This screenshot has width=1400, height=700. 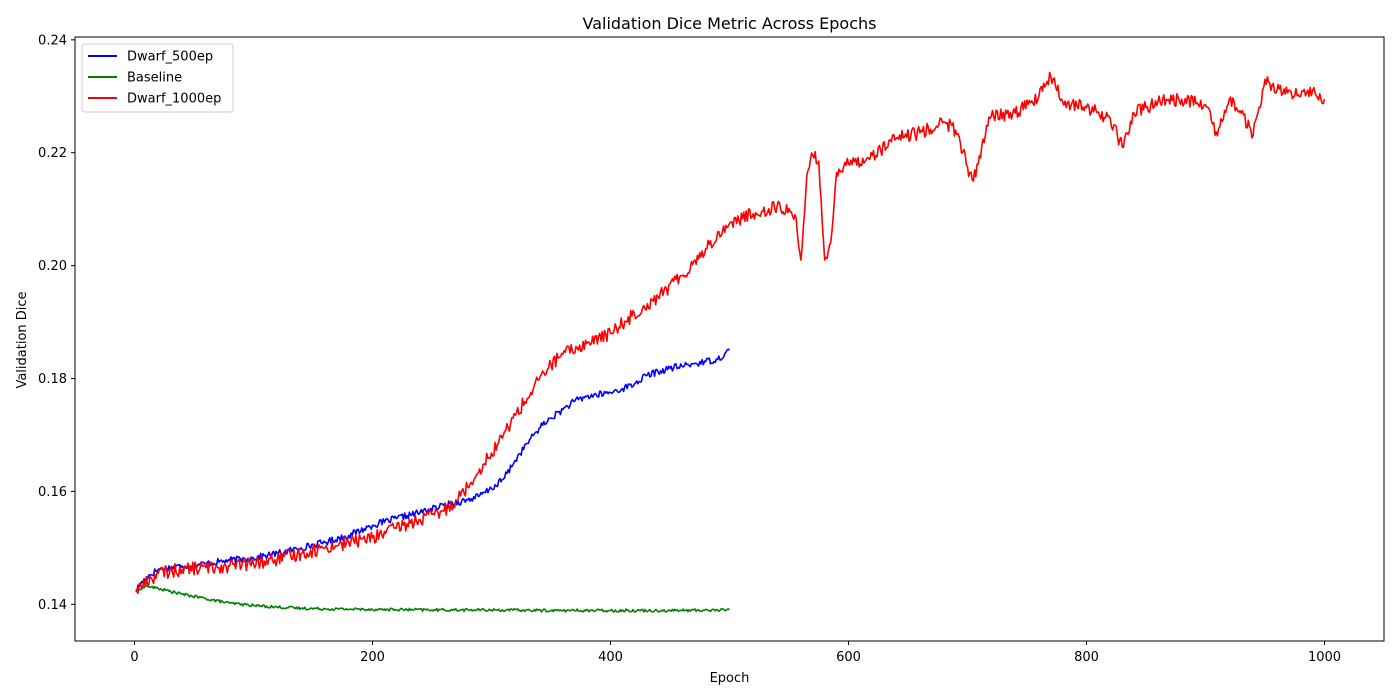 What do you see at coordinates (1086, 657) in the screenshot?
I see `x-tick-label: 800` at bounding box center [1086, 657].